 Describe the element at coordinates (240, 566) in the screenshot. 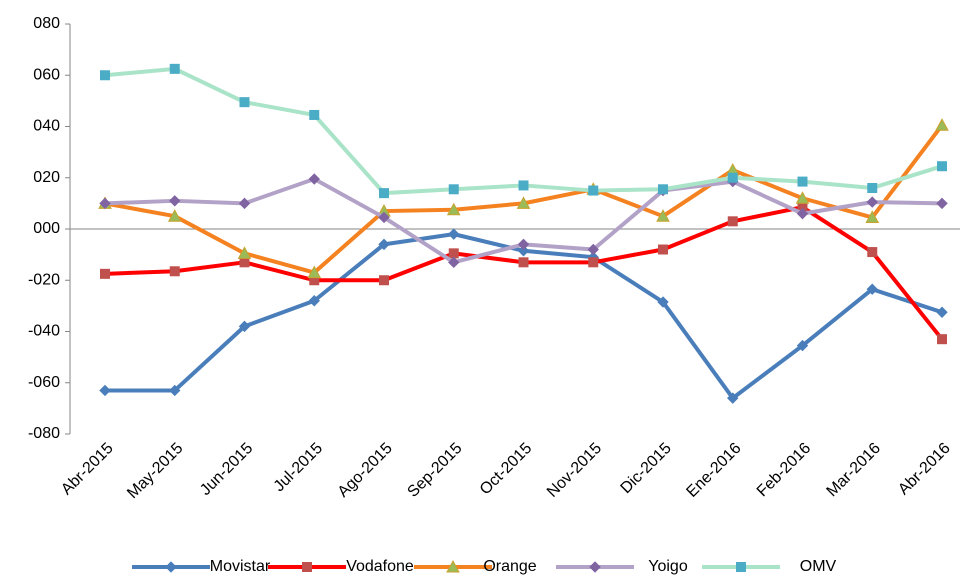

I see `legend-label: Movistar` at that location.